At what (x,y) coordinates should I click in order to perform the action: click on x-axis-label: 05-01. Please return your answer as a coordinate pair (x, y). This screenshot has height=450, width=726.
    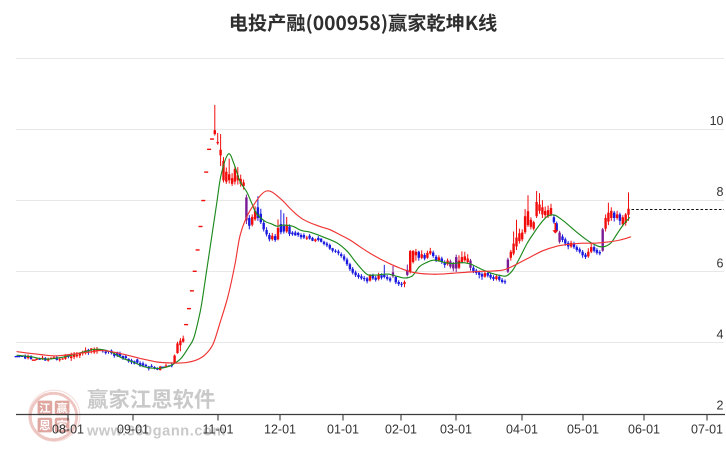
    Looking at the image, I should click on (583, 430).